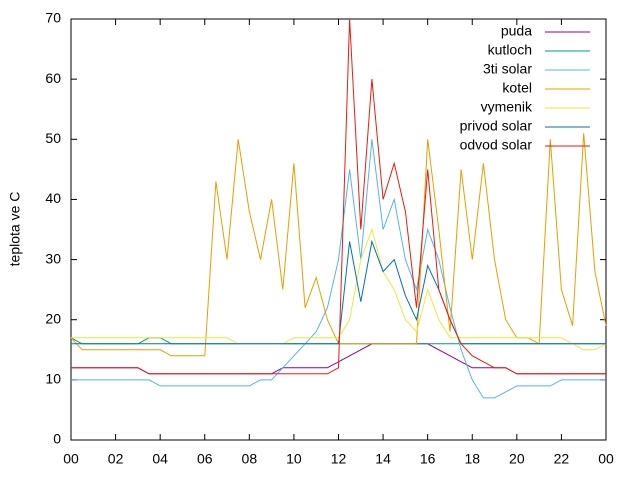 Image resolution: width=640 pixels, height=480 pixels. I want to click on legend-label: odvod solar, so click(496, 145).